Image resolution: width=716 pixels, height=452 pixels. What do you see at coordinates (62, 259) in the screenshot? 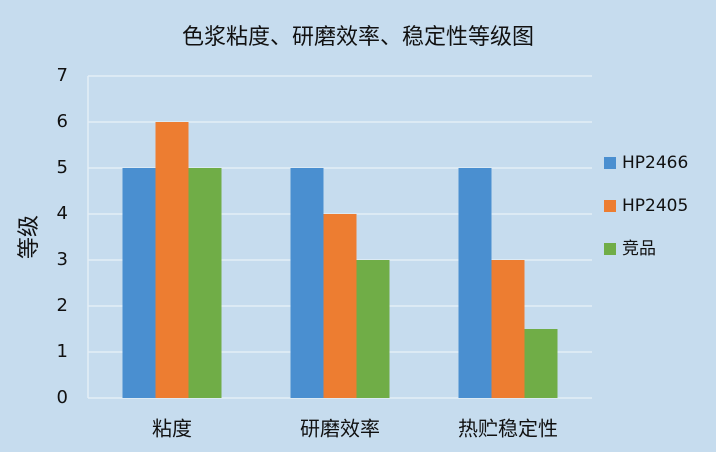
I see `y-tick-label: 3` at bounding box center [62, 259].